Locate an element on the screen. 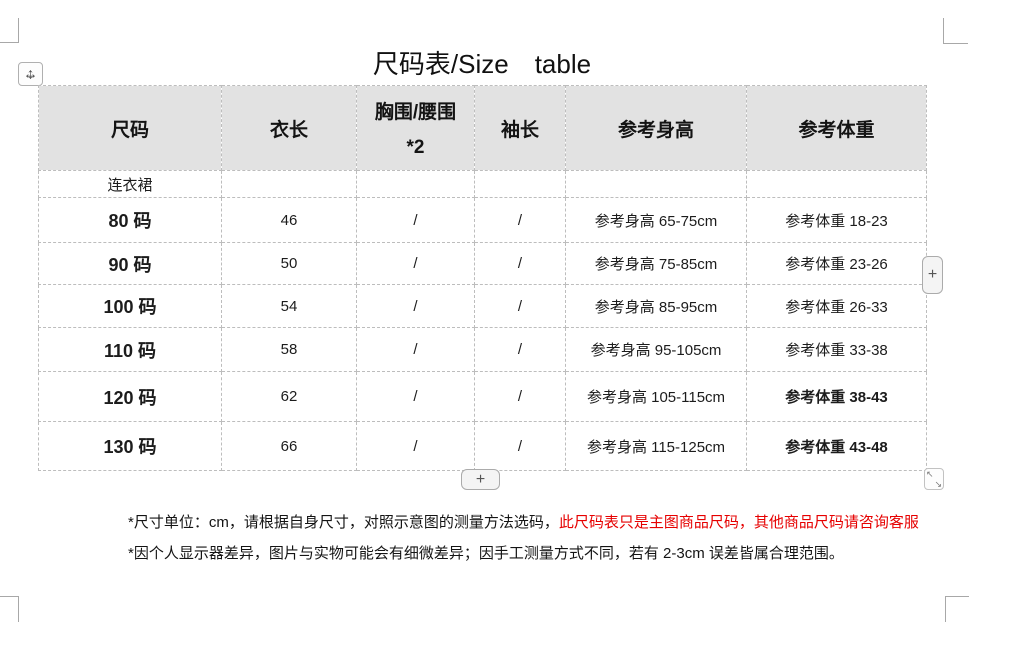 The image size is (1029, 665). header-bust-waist-line2: *2 is located at coordinates (415, 147).